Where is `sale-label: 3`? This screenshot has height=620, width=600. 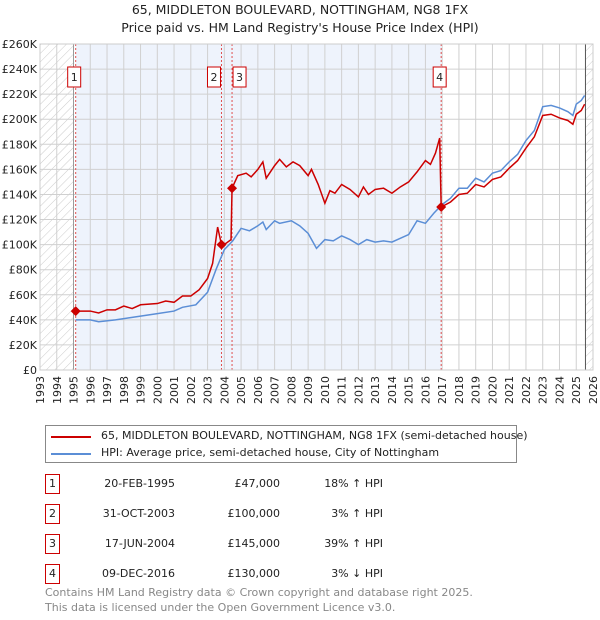 sale-label: 3 is located at coordinates (239, 77).